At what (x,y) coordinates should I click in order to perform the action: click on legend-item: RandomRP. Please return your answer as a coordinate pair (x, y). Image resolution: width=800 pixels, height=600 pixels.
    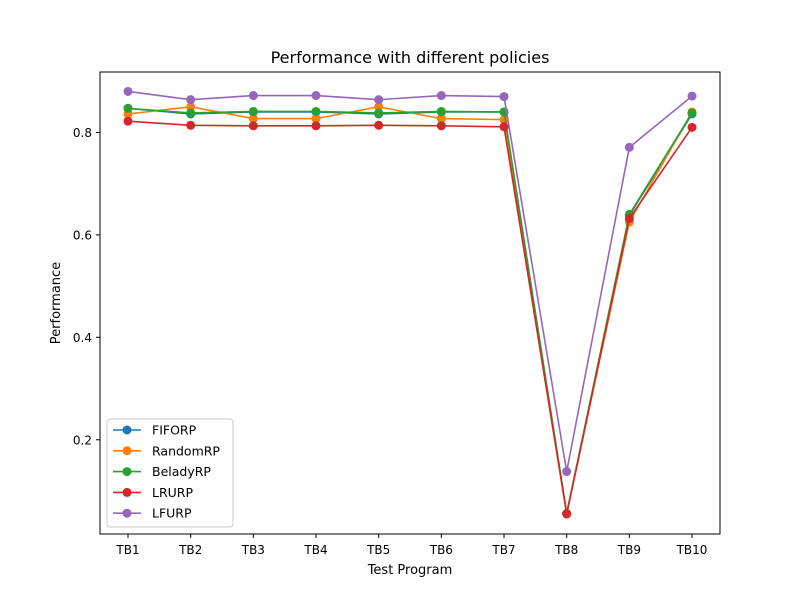
    Looking at the image, I should click on (166, 450).